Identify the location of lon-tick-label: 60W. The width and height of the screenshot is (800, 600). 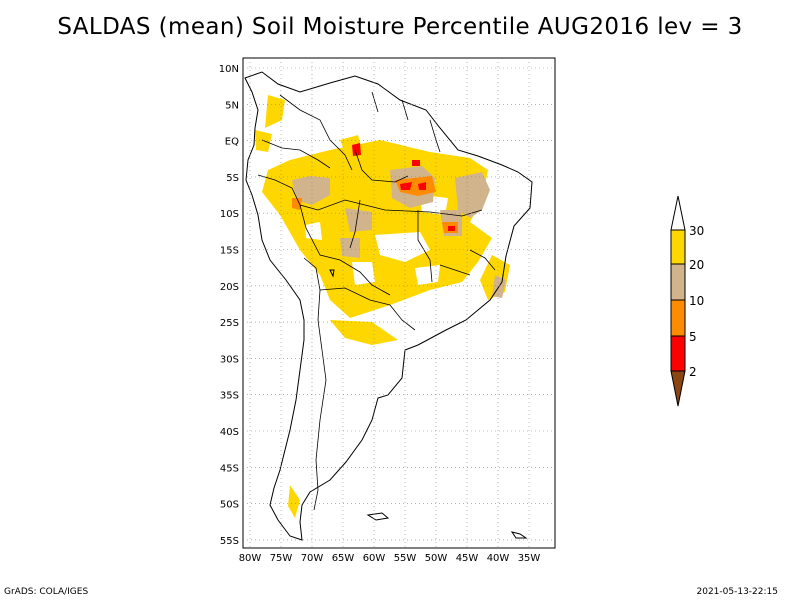
(374, 558).